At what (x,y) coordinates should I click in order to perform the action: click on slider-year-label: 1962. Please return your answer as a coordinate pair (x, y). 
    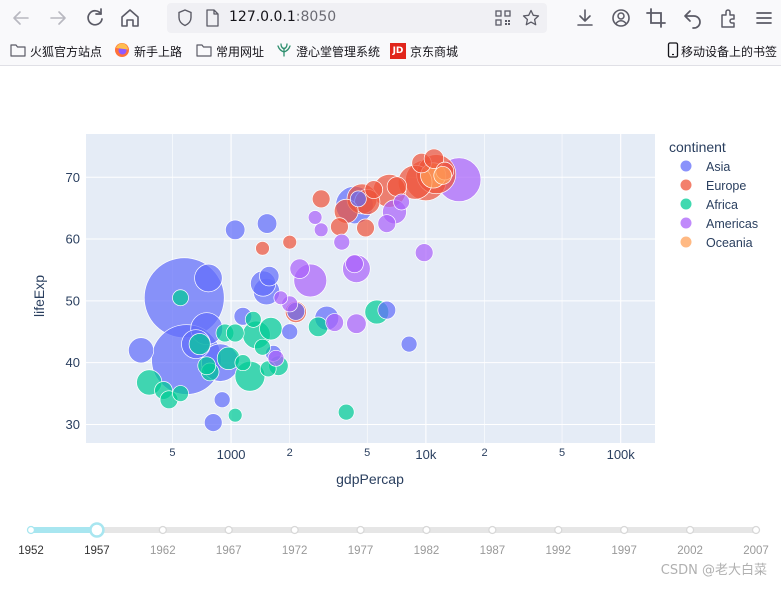
    Looking at the image, I should click on (163, 551).